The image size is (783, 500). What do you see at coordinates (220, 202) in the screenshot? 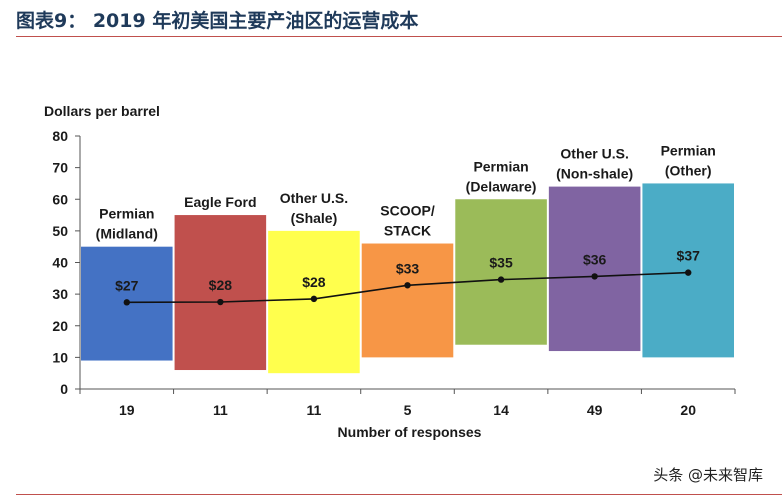
I see `bar-category-label: Eagle Ford` at bounding box center [220, 202].